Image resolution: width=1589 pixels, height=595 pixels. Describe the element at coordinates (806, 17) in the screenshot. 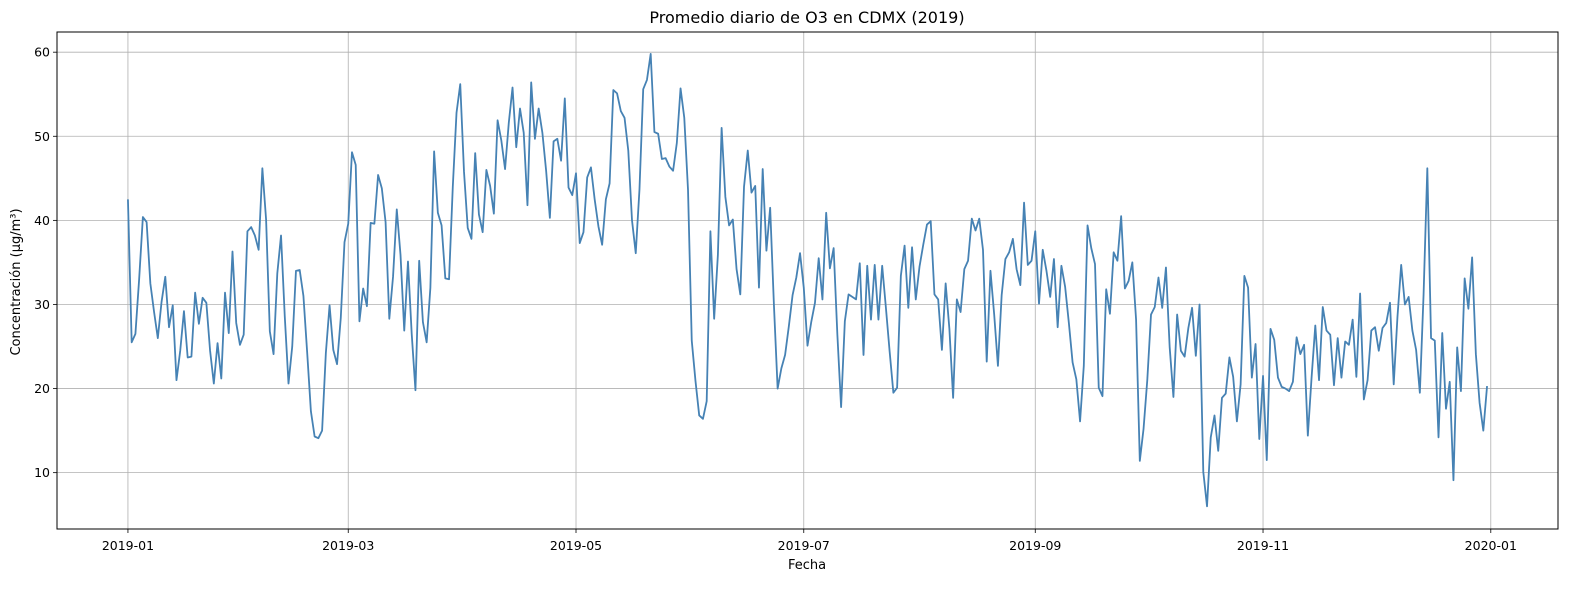

I see `chart-title: Promedio diario de O3 en CDMX (2019)` at that location.